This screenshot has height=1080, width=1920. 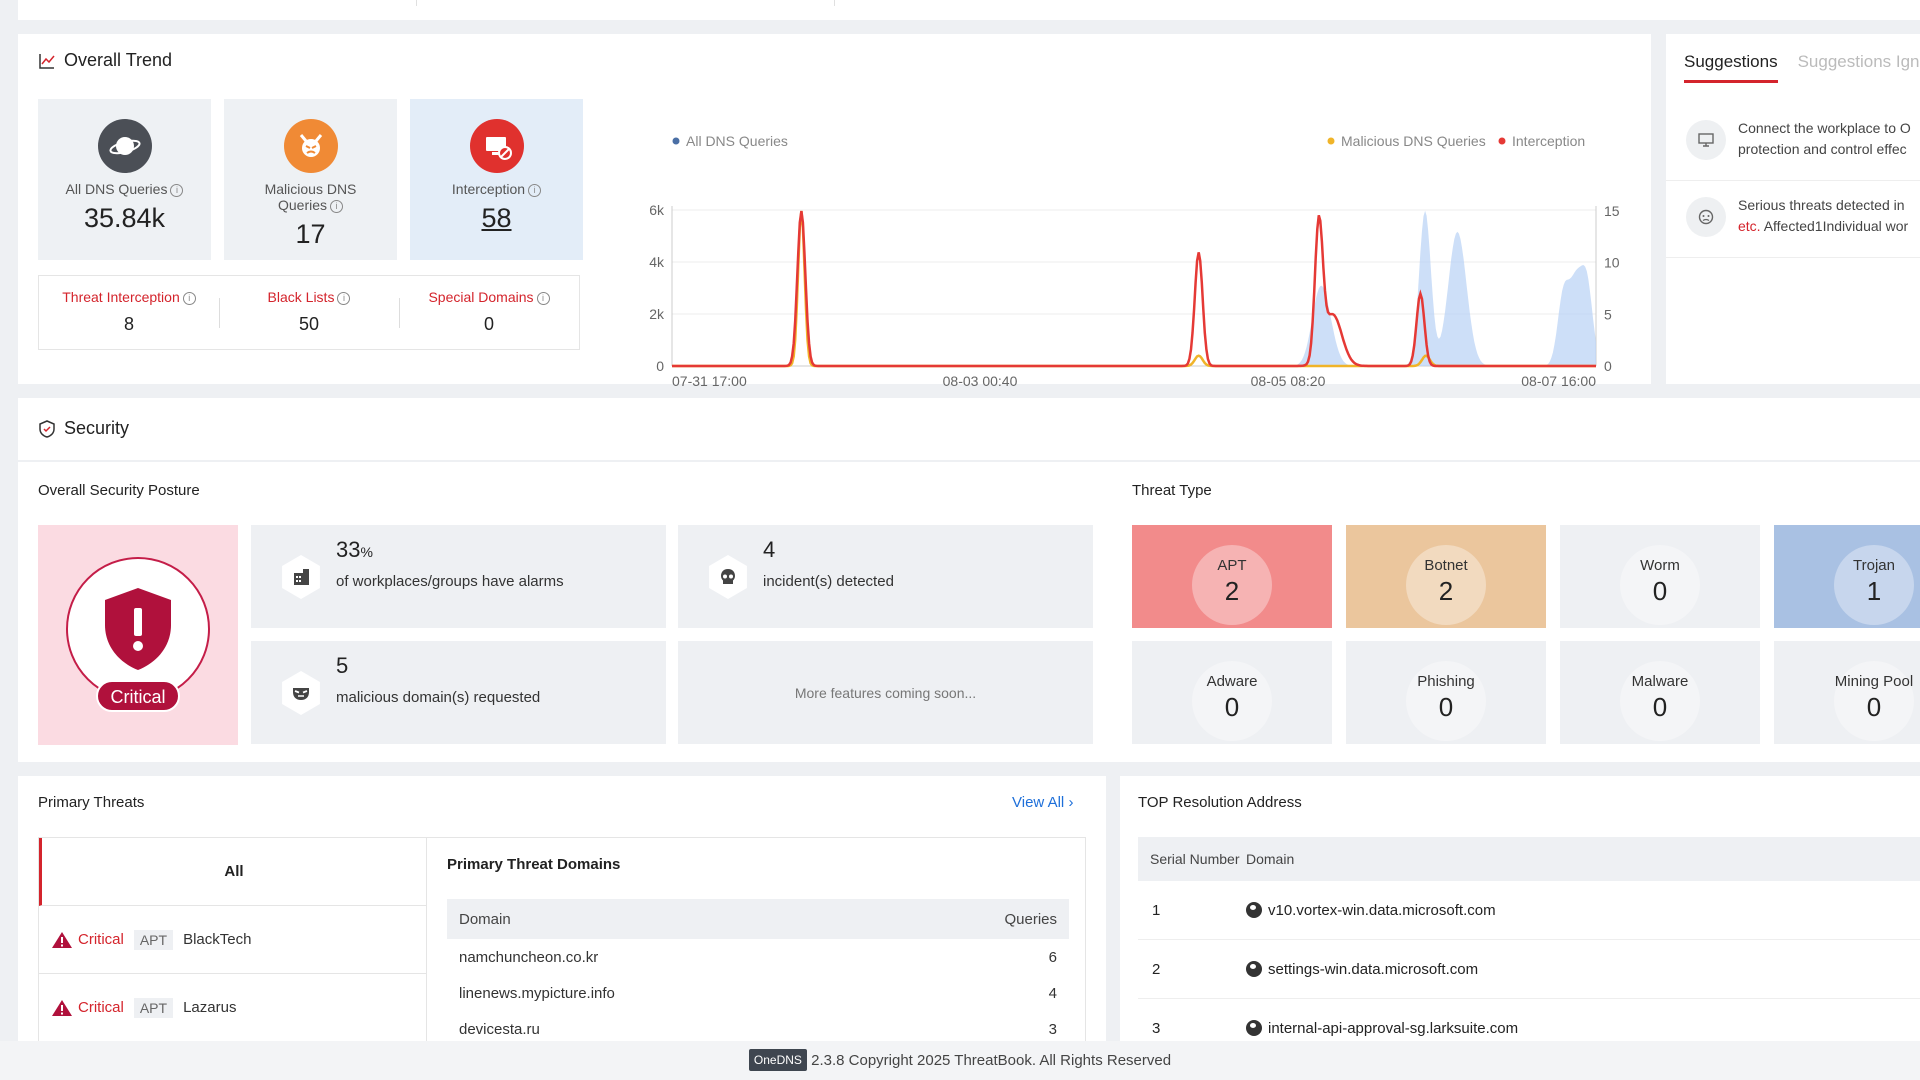 What do you see at coordinates (758, 957) in the screenshot?
I see `table-row: namchuncheon.co.kr 6` at bounding box center [758, 957].